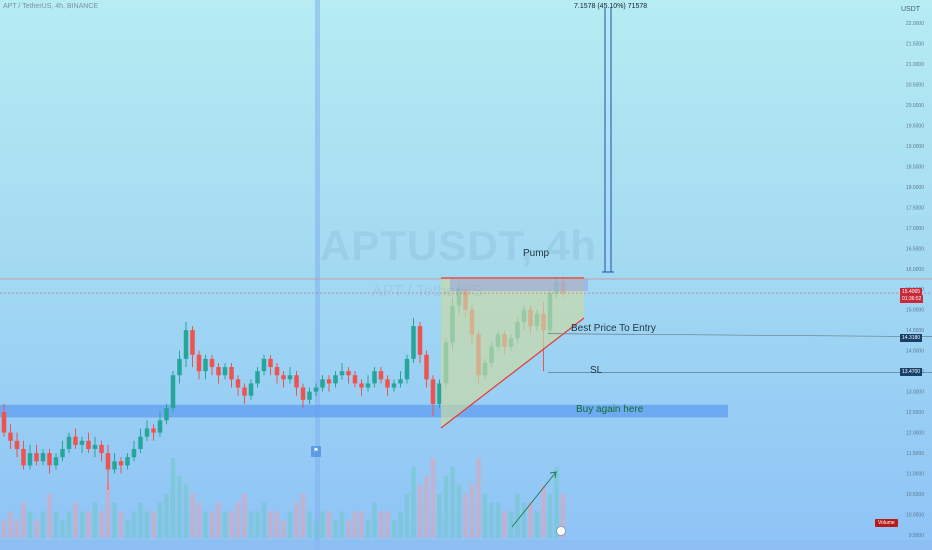  What do you see at coordinates (316, 451) in the screenshot?
I see `flag-icon: ⚑` at bounding box center [316, 451].